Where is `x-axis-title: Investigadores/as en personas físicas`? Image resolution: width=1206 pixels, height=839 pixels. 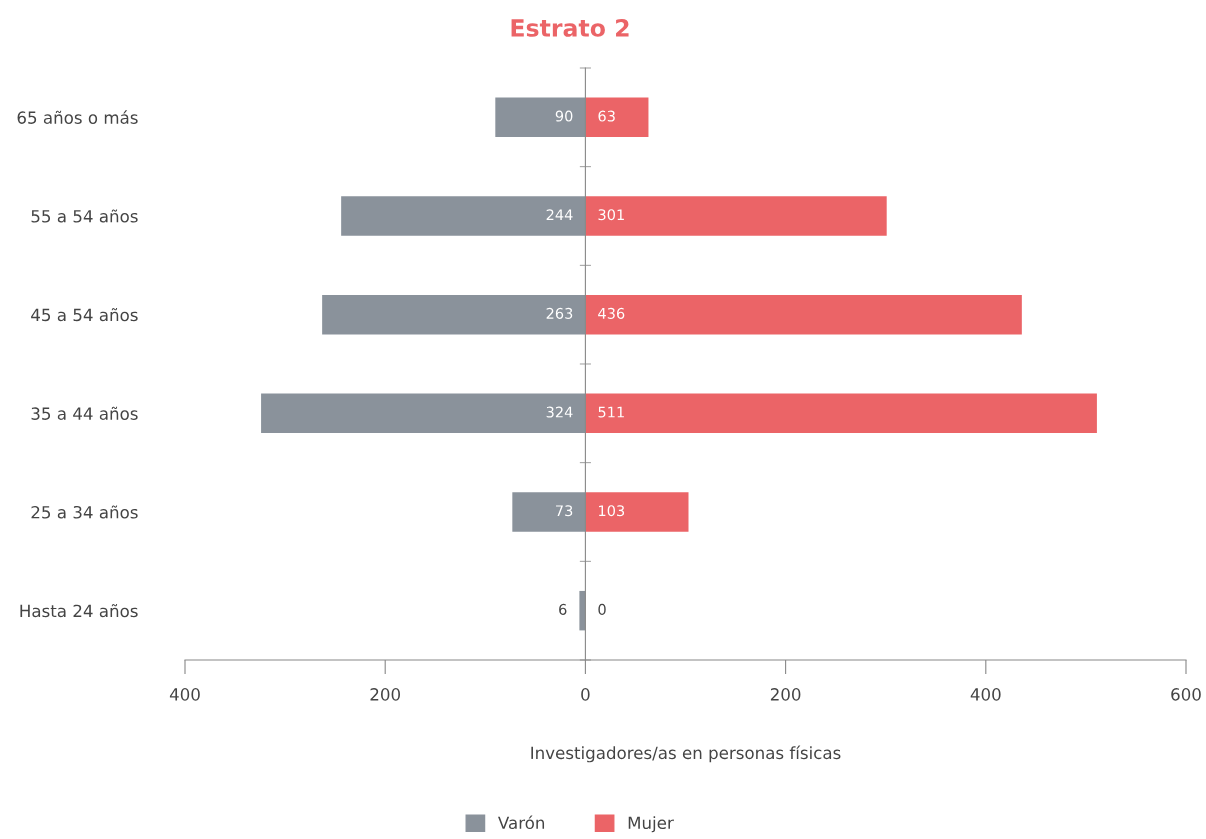
x-axis-title: Investigadores/as en personas físicas is located at coordinates (686, 754).